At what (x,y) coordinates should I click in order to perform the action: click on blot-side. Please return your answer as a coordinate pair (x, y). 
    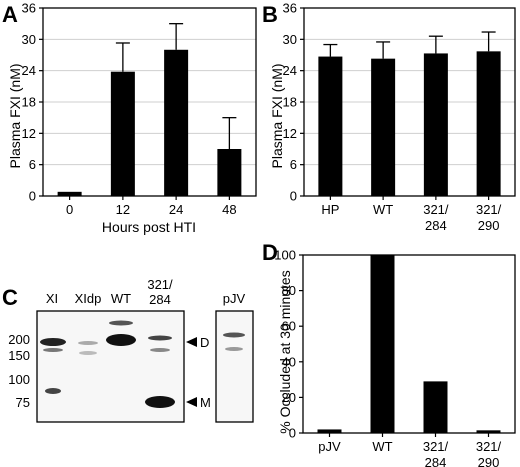
    Looking at the image, I should click on (234, 366).